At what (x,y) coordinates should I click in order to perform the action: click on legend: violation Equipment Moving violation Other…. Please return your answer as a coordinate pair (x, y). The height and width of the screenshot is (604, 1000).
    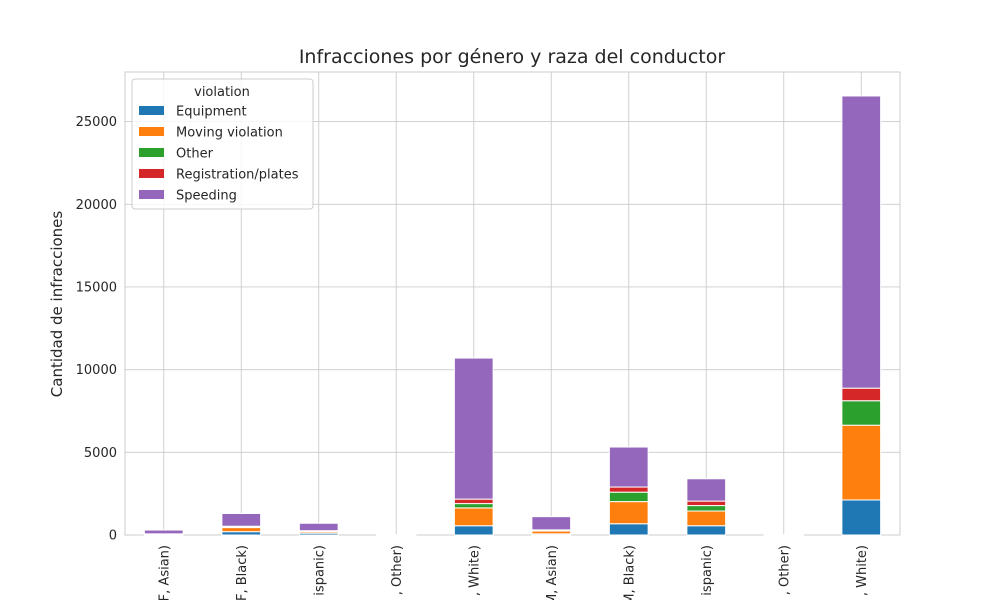
    Looking at the image, I should click on (222, 144).